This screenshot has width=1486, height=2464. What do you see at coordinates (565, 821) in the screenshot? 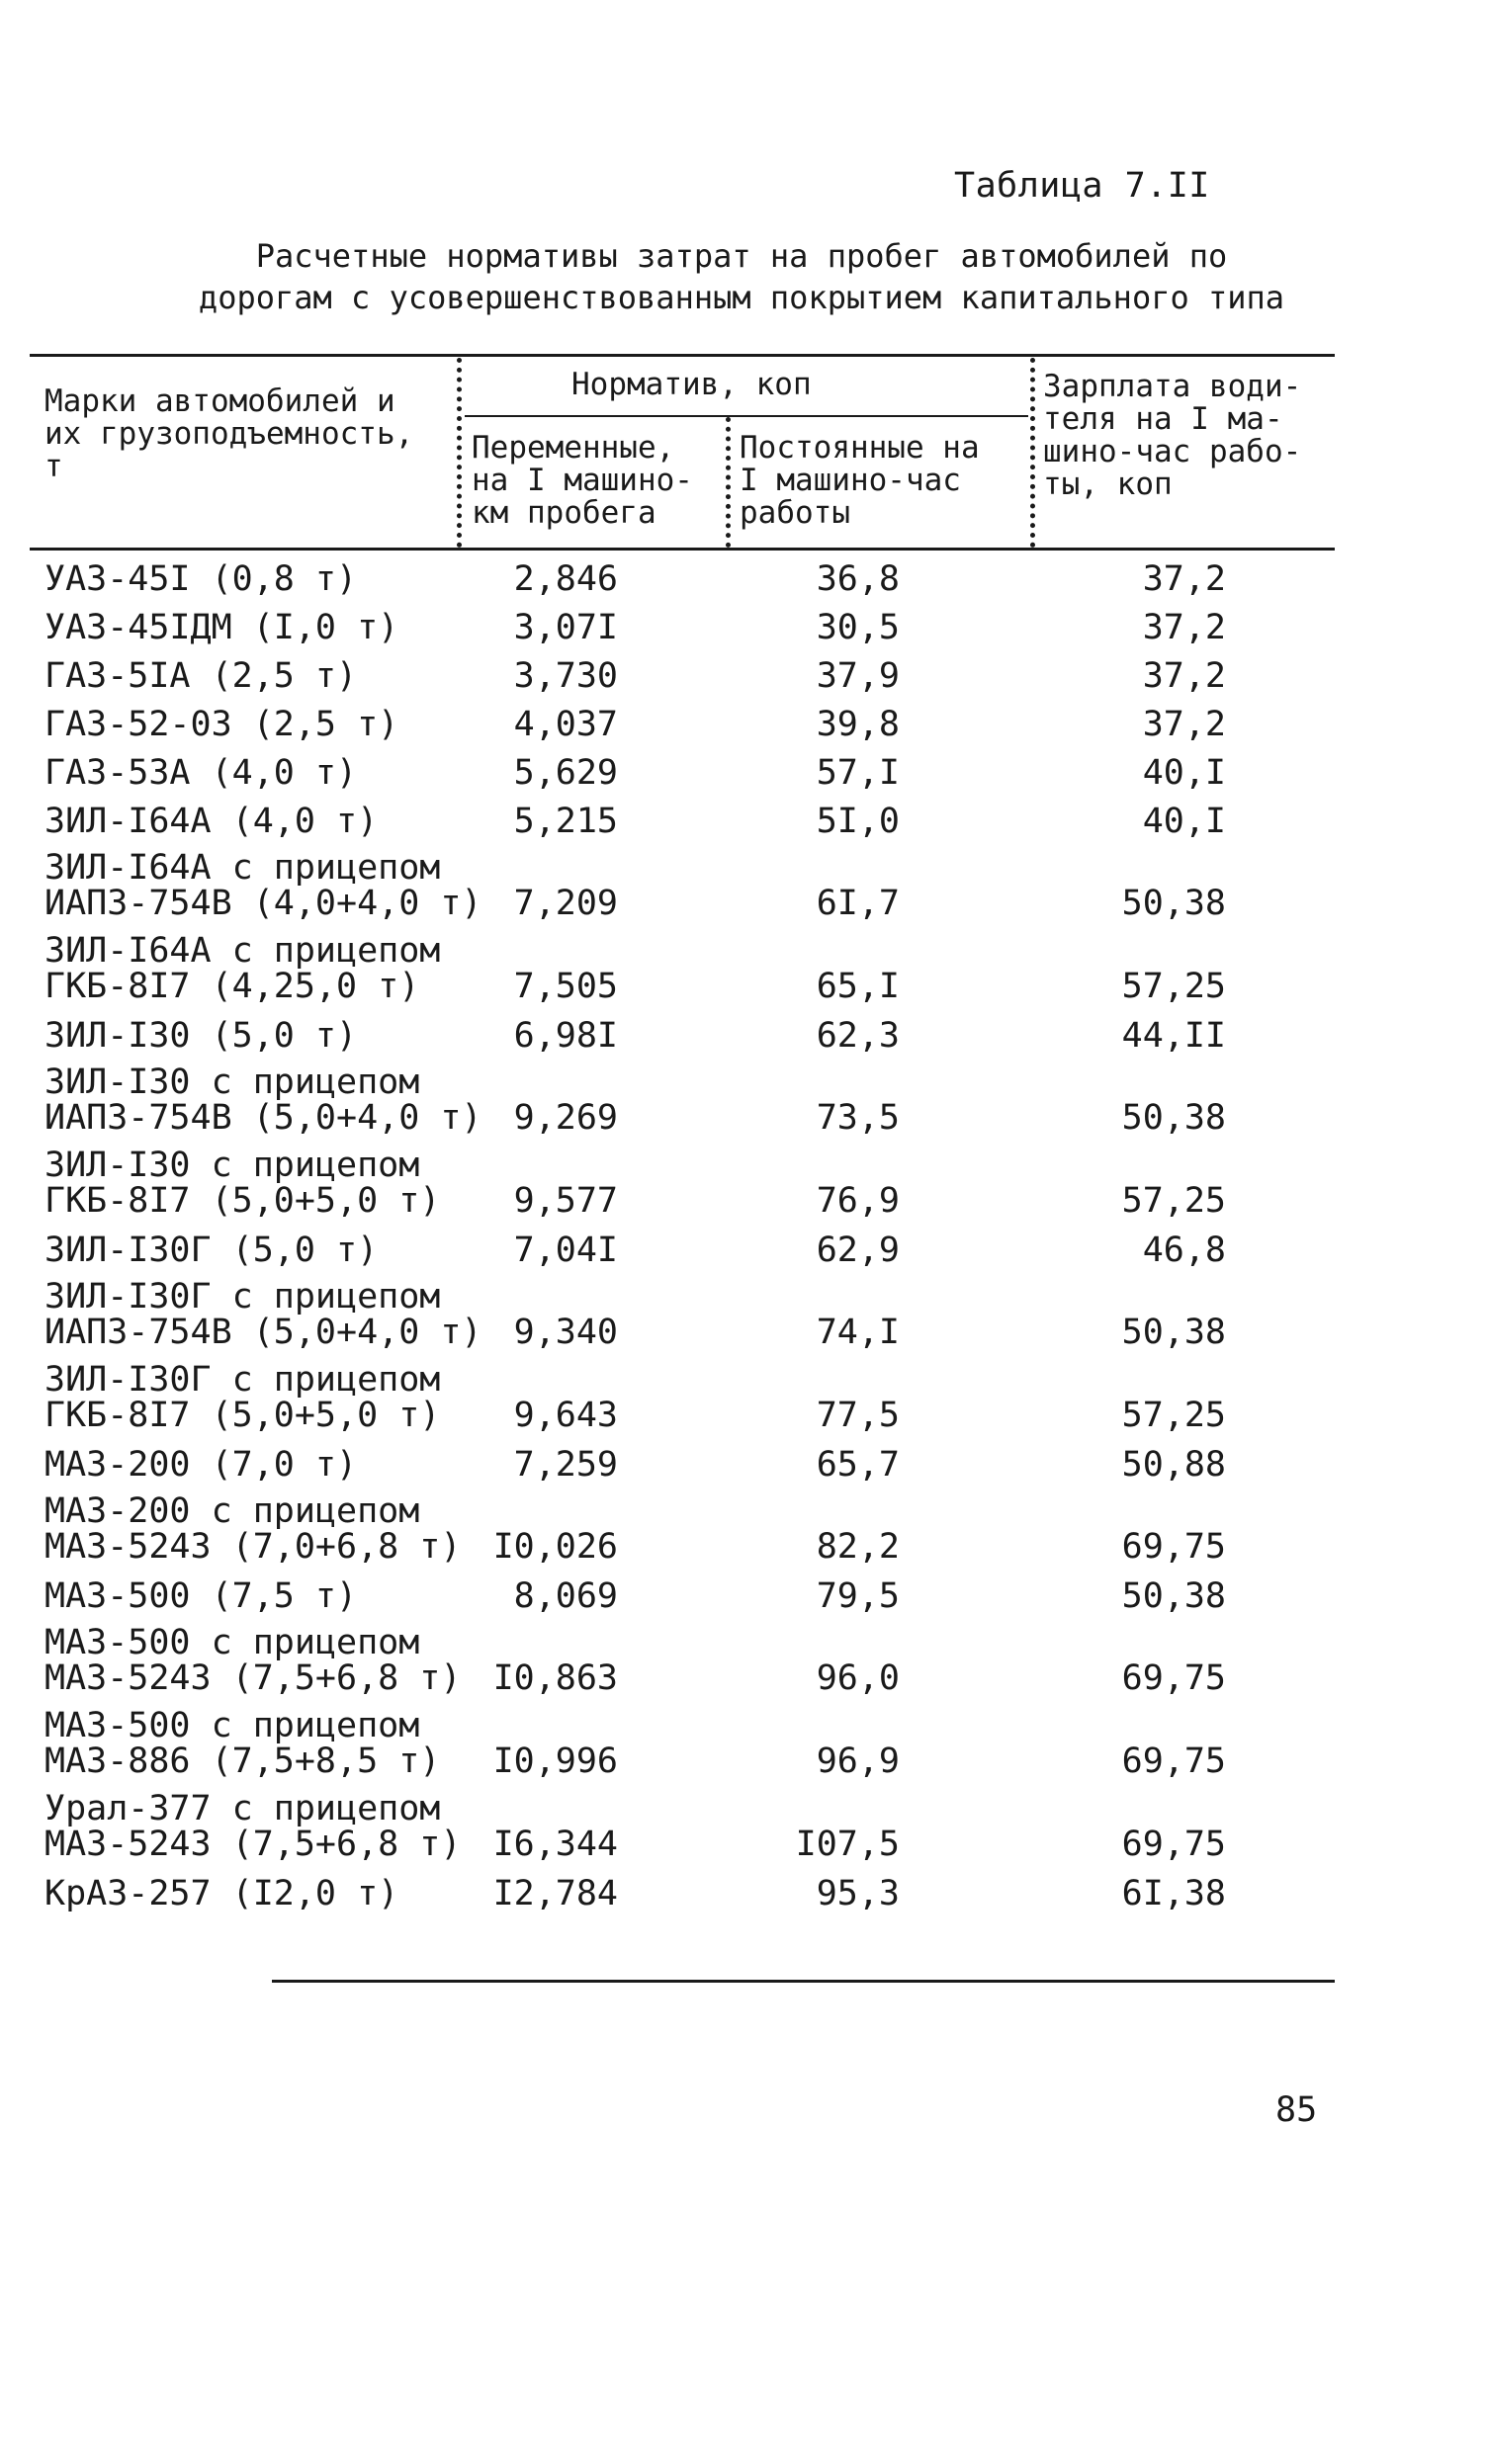
I see `variable-cost: 5,215` at bounding box center [565, 821].